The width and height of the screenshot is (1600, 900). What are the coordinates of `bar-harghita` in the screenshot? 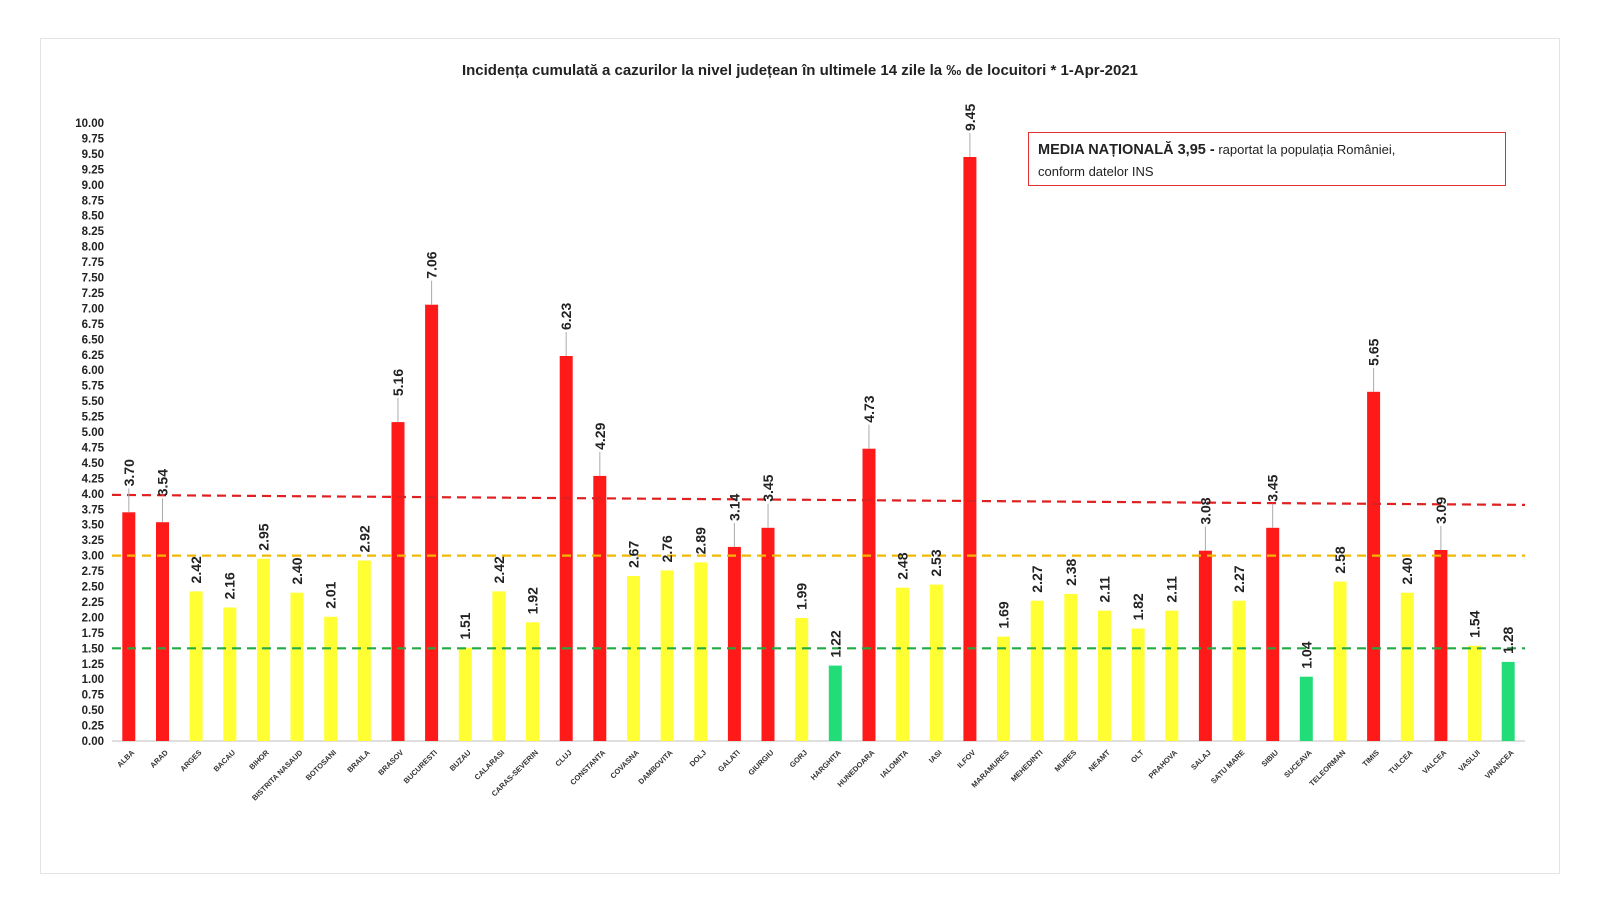 It's located at (835, 703).